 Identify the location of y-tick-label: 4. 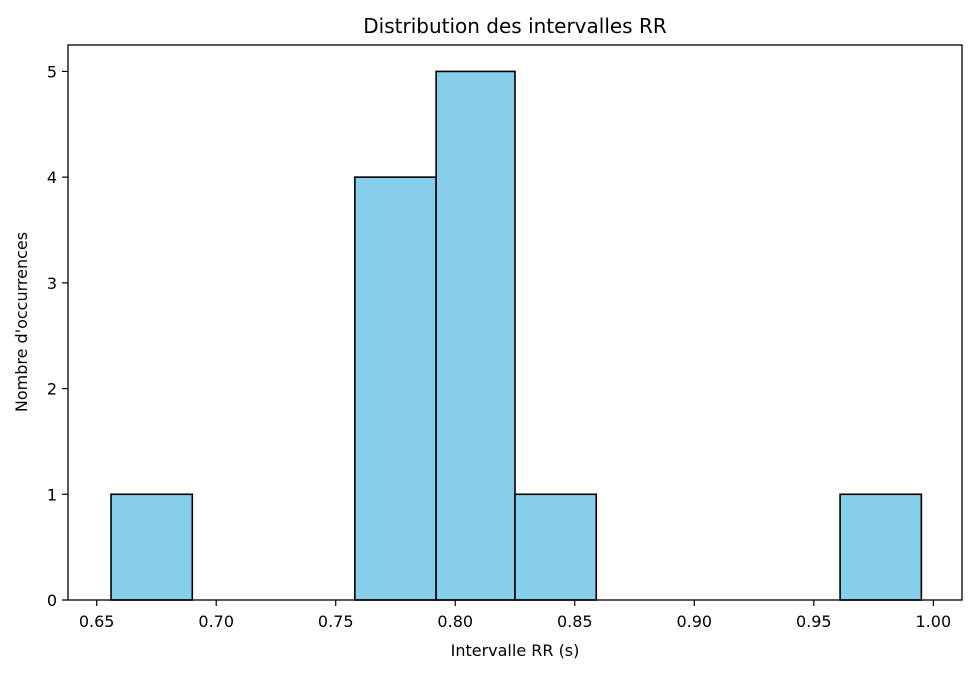
(52, 177).